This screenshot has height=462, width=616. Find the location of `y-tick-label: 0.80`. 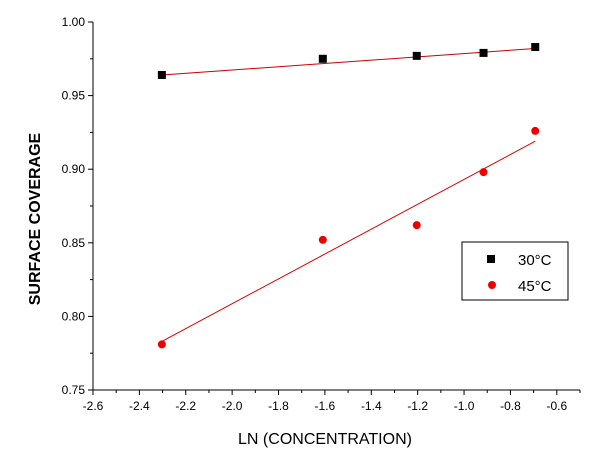

y-tick-label: 0.80 is located at coordinates (74, 316).